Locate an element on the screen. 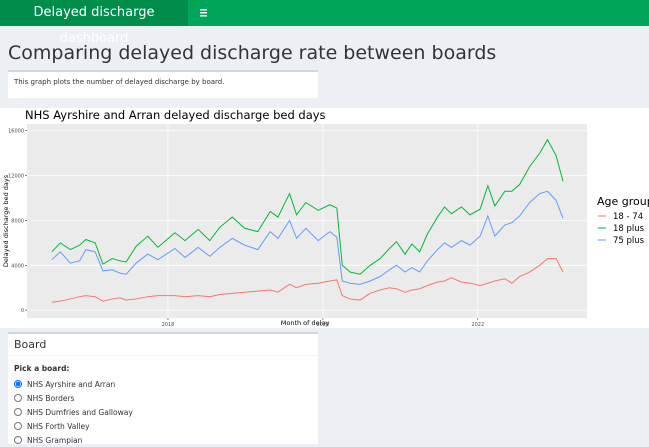  box-title: Board is located at coordinates (163, 345).